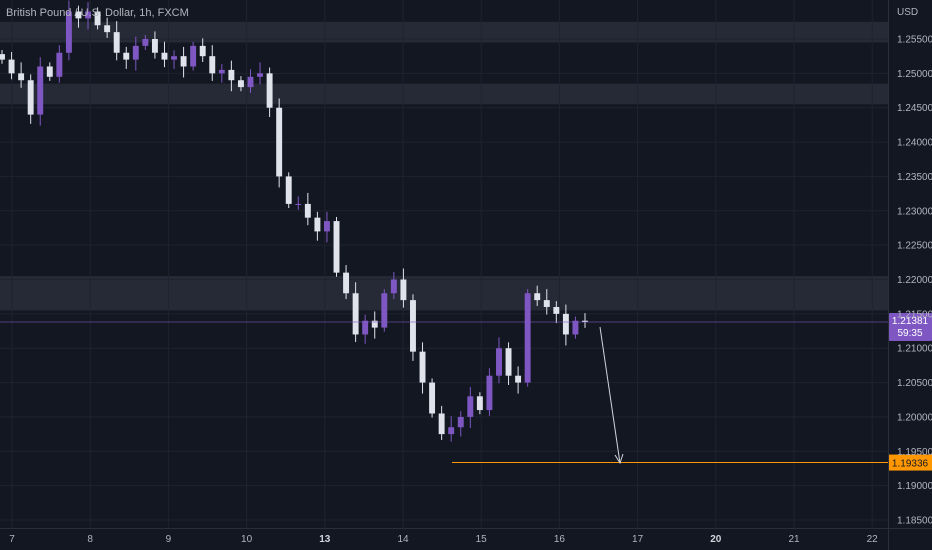  What do you see at coordinates (90, 539) in the screenshot?
I see `time-tick-label: 8` at bounding box center [90, 539].